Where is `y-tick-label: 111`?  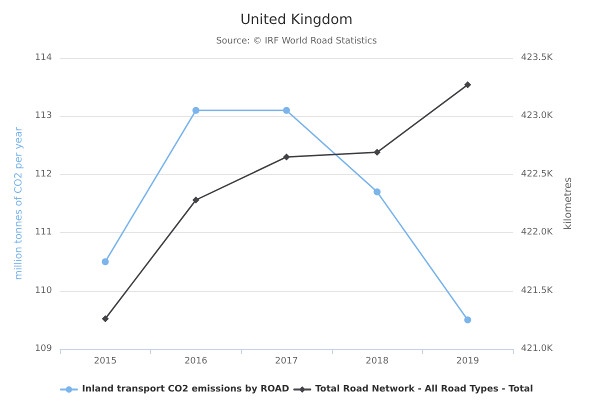
y-tick-label: 111 is located at coordinates (43, 233).